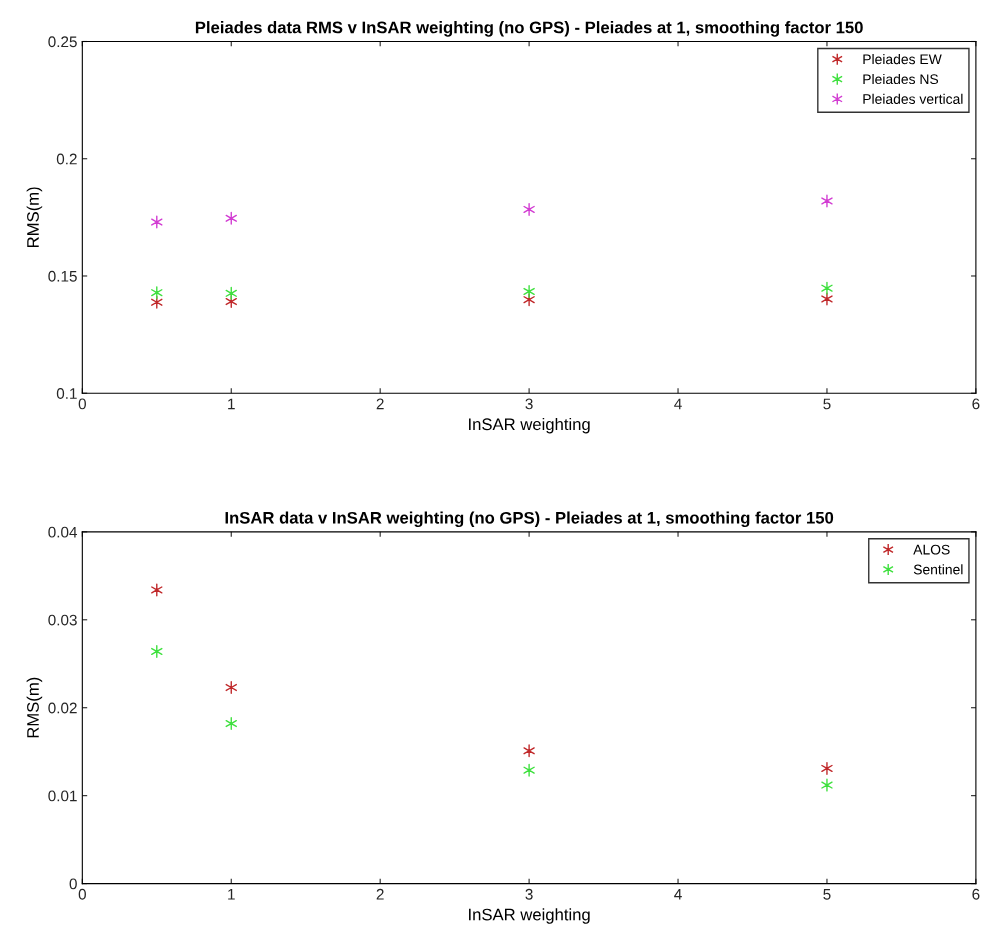  Describe the element at coordinates (73, 884) in the screenshot. I see `y-tick-label: 0` at that location.